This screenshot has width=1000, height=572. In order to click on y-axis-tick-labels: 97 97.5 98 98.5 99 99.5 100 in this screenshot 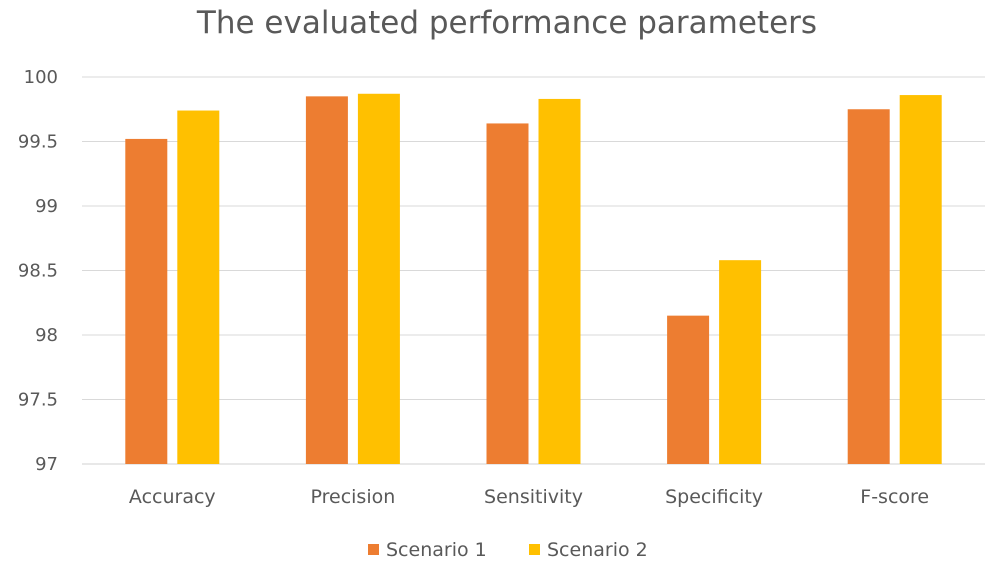, I will do `click(38, 271)`.